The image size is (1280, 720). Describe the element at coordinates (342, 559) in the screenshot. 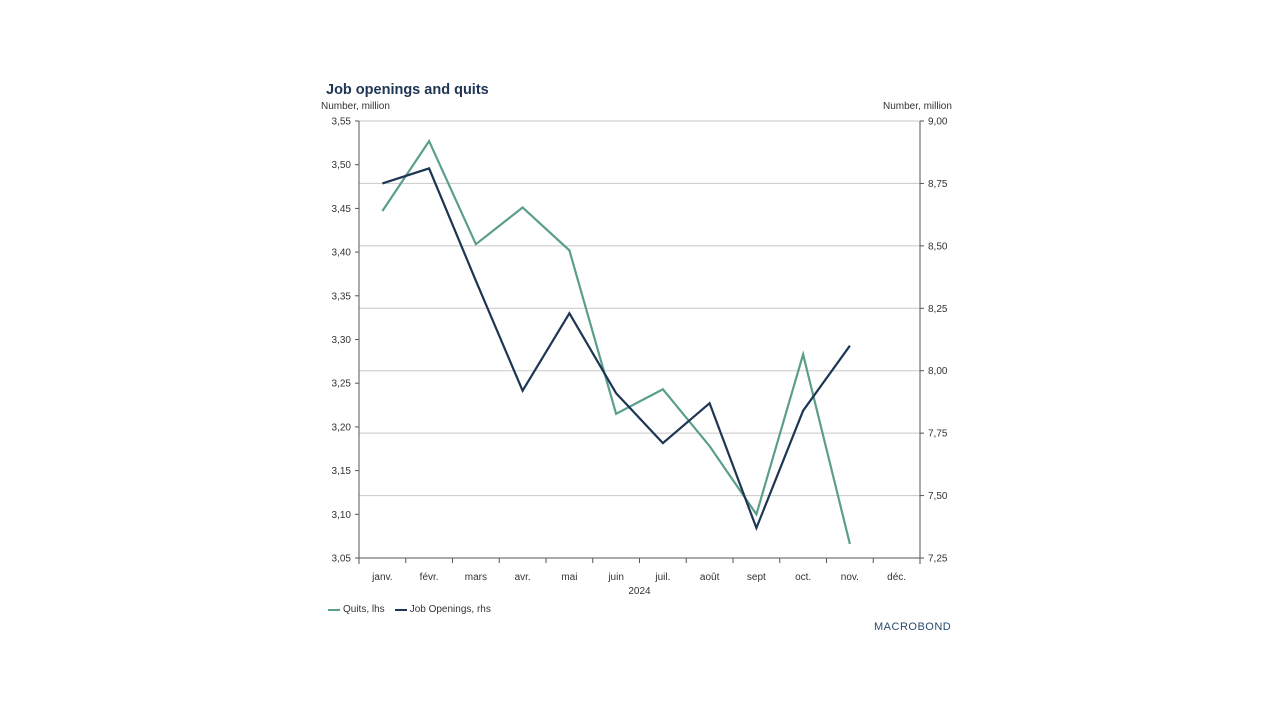

I see `left-tick-label: 3,05` at that location.